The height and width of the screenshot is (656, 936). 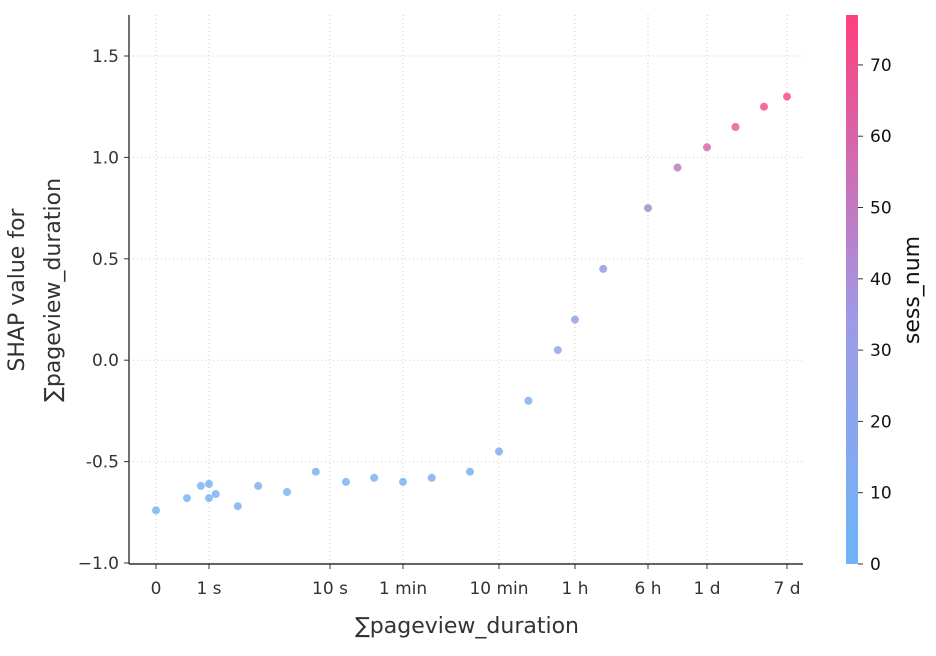 What do you see at coordinates (105, 57) in the screenshot?
I see `y-tick-label: 1.5` at bounding box center [105, 57].